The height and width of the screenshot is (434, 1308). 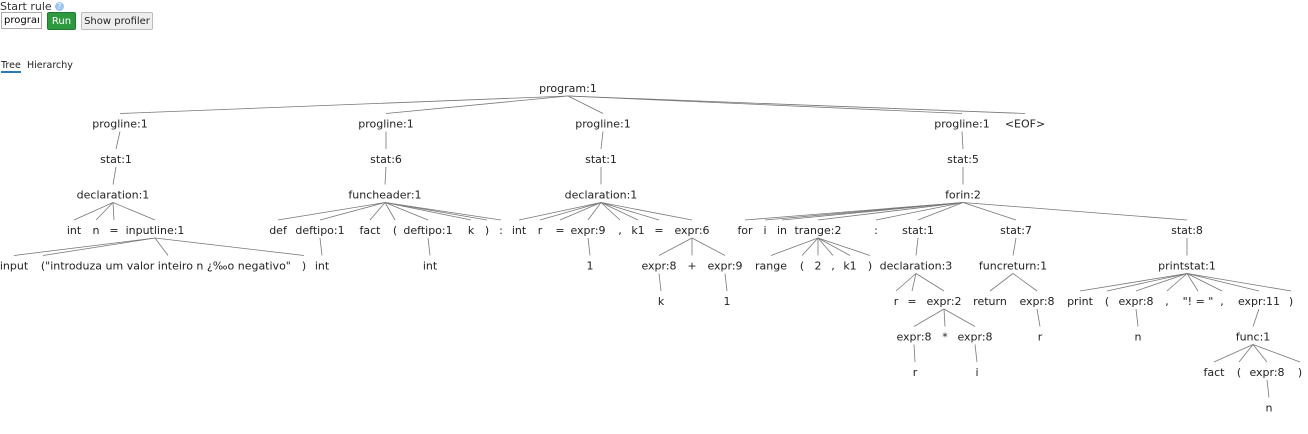 I want to click on tree-node-sym: =, so click(x=658, y=230).